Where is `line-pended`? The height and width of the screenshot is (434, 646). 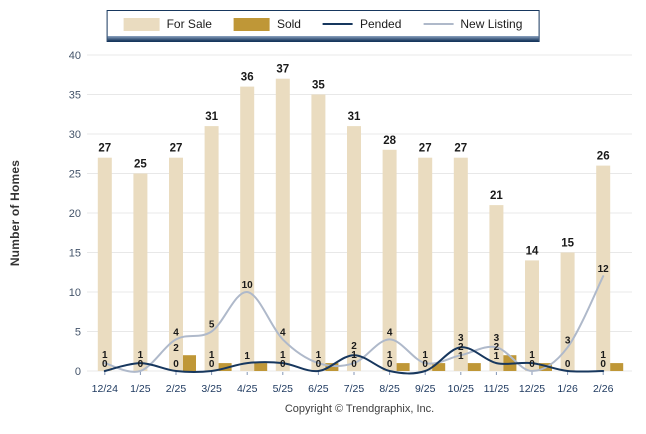 line-pended is located at coordinates (354, 360).